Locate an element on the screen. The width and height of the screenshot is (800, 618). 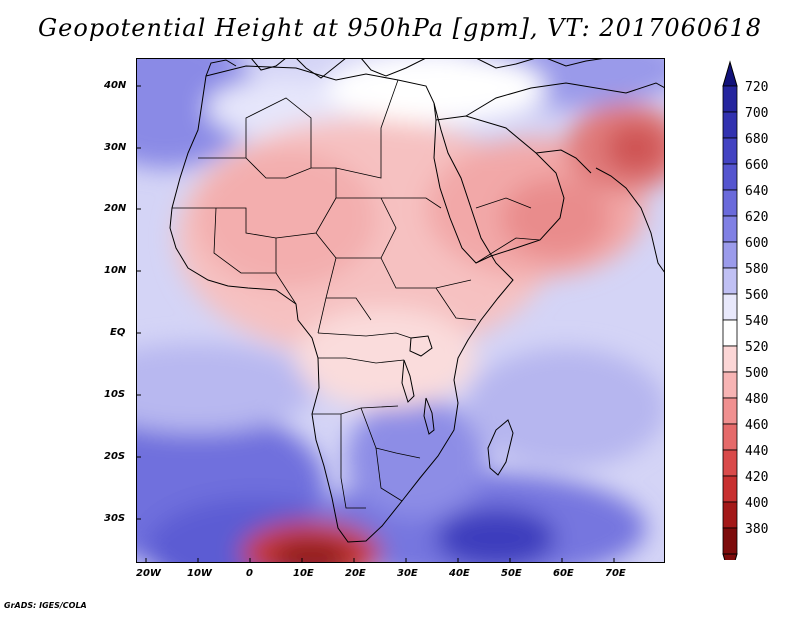
cbar-label-500: 500 is located at coordinates (757, 373).